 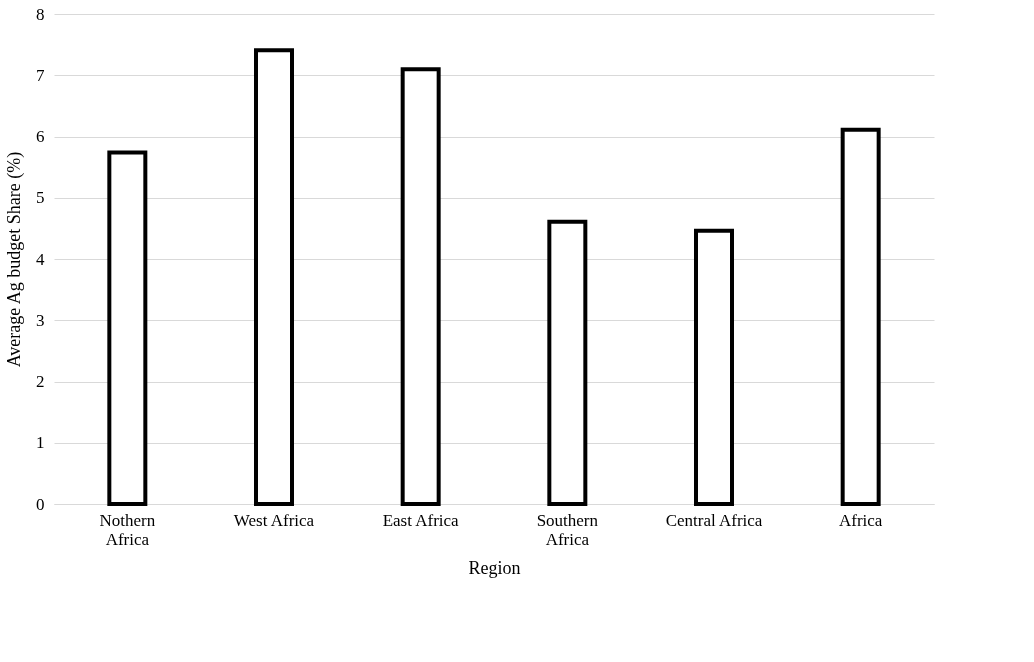 What do you see at coordinates (494, 567) in the screenshot?
I see `x-axis-title: Region` at bounding box center [494, 567].